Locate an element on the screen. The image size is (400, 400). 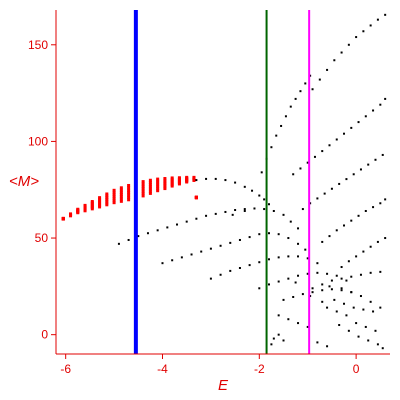
y-axis-label: <M> is located at coordinates (24, 181).